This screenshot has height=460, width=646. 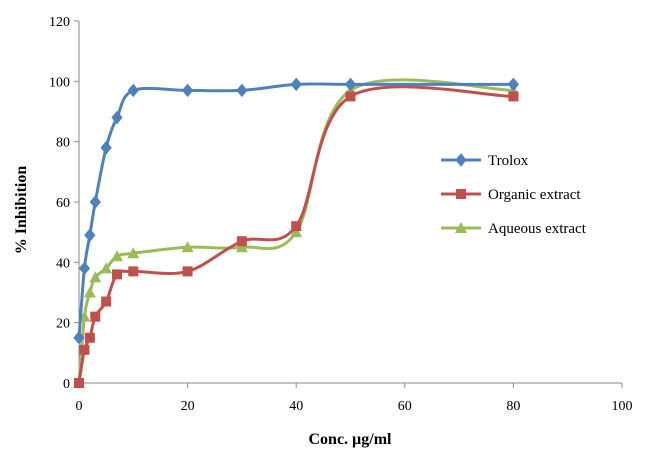 What do you see at coordinates (21, 210) in the screenshot?
I see `y-axis-title: % Inhibition` at bounding box center [21, 210].